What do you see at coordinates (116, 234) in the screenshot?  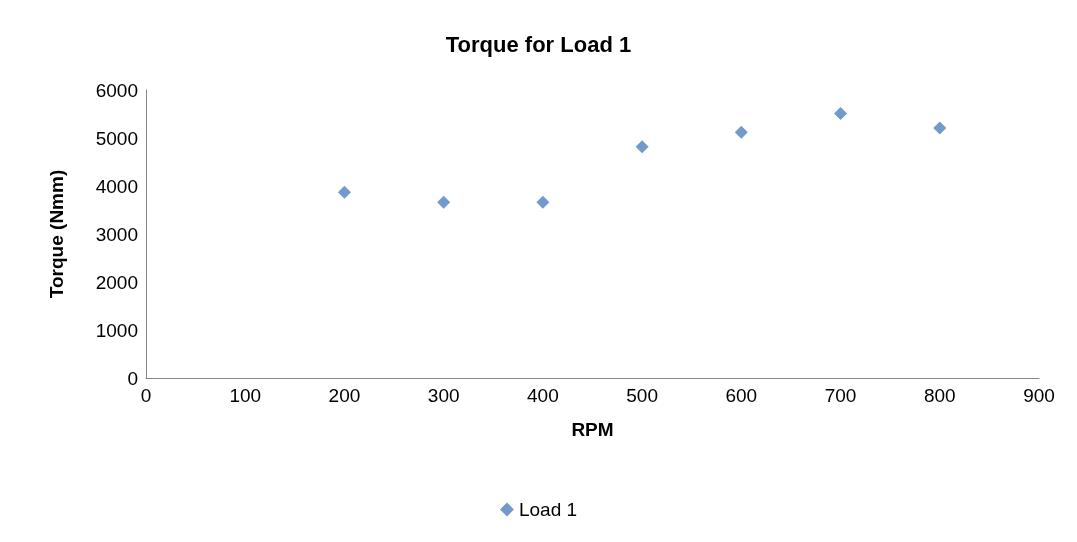 I see `y-tick-label: 3000` at bounding box center [116, 234].